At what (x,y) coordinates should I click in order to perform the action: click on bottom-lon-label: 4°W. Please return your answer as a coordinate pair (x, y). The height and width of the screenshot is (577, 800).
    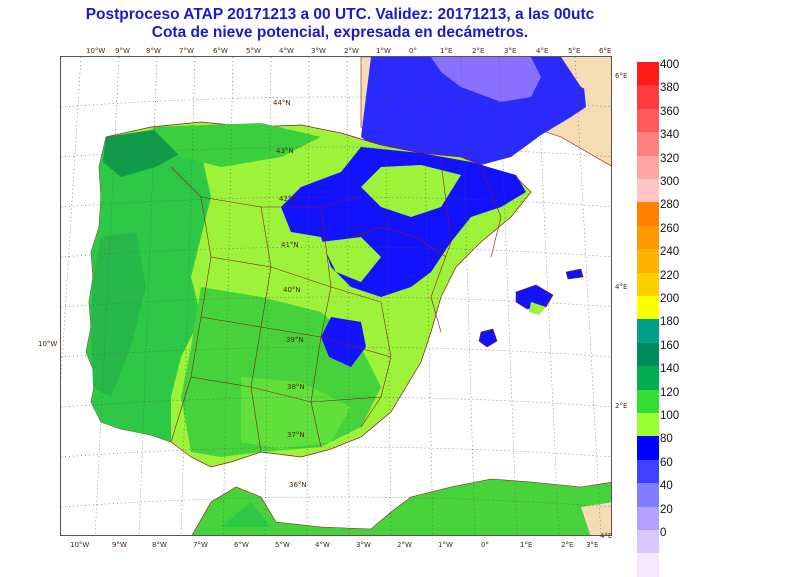
    Looking at the image, I should click on (322, 545).